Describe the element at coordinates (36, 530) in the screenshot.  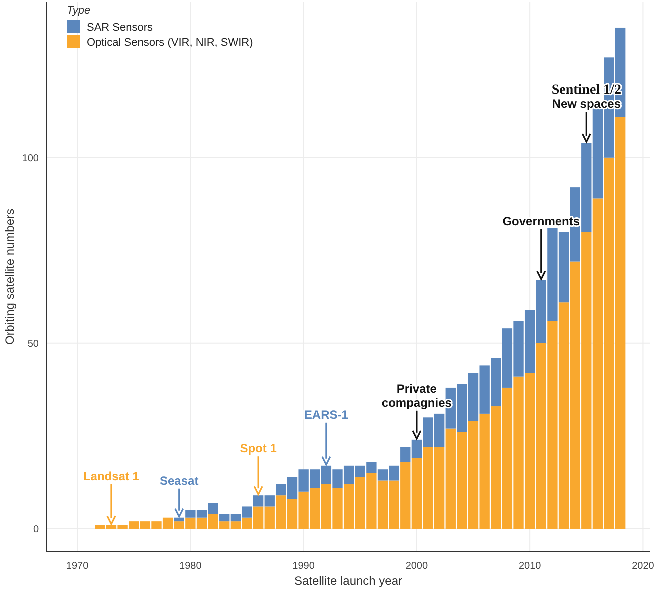
I see `y-tick-label: 0` at that location.